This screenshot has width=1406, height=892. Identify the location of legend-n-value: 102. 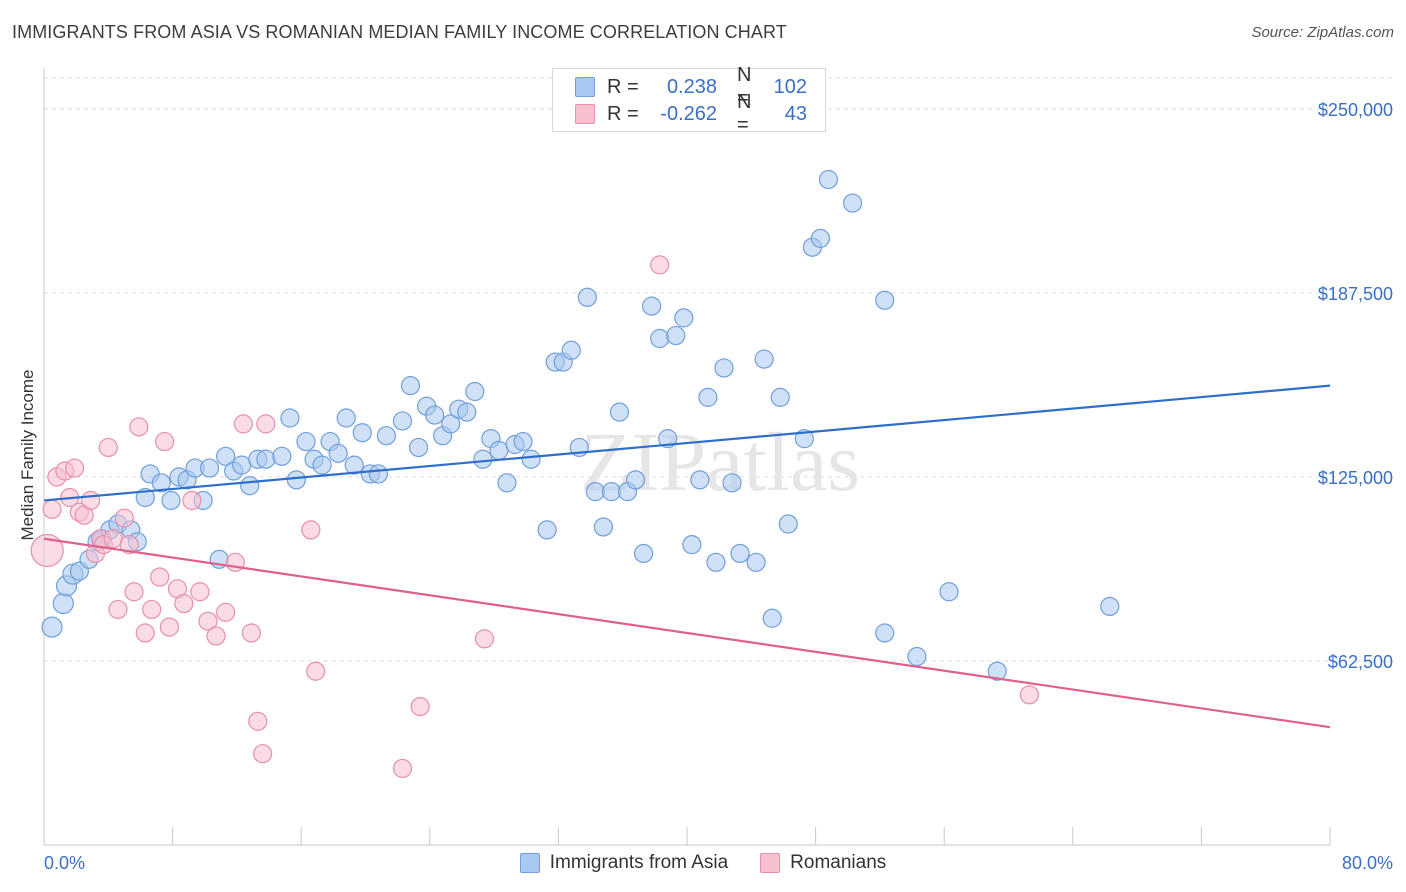
(790, 86).